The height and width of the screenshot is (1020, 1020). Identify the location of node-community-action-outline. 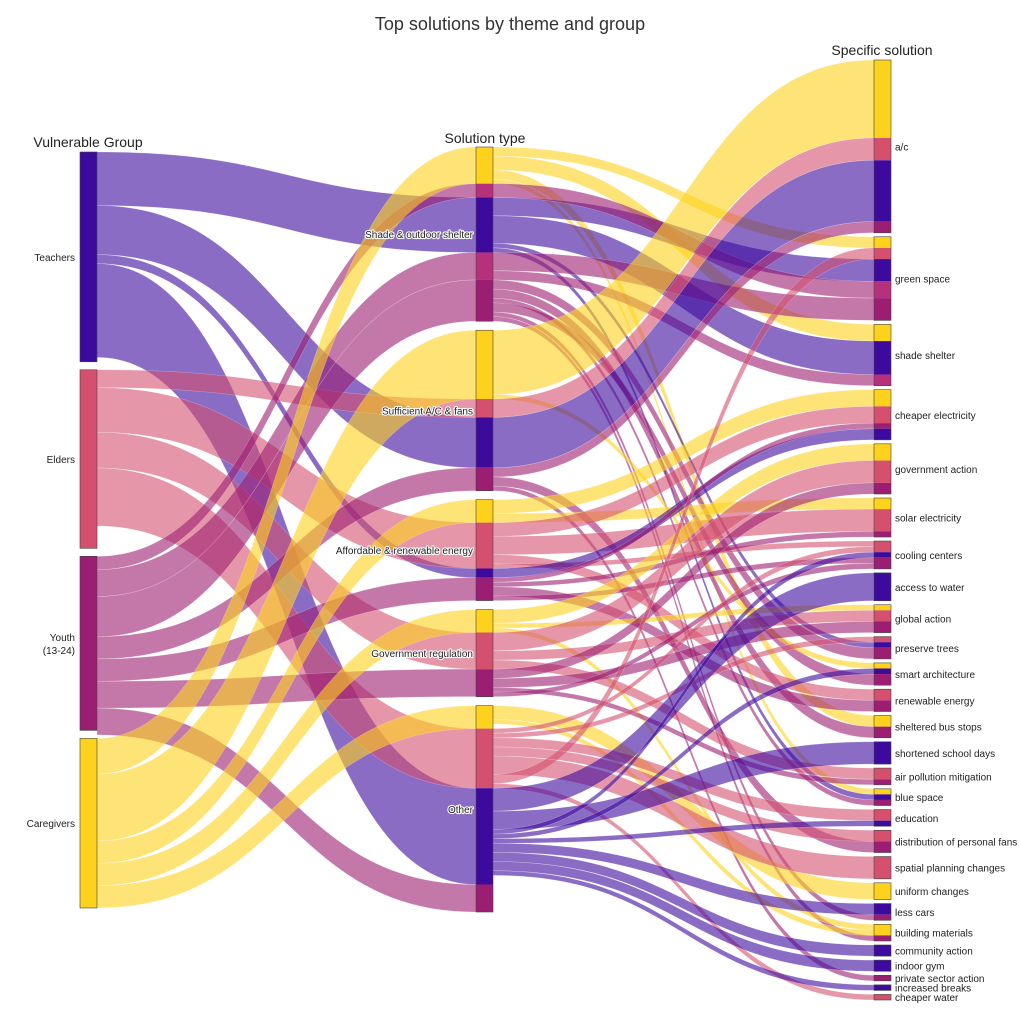
(882, 950).